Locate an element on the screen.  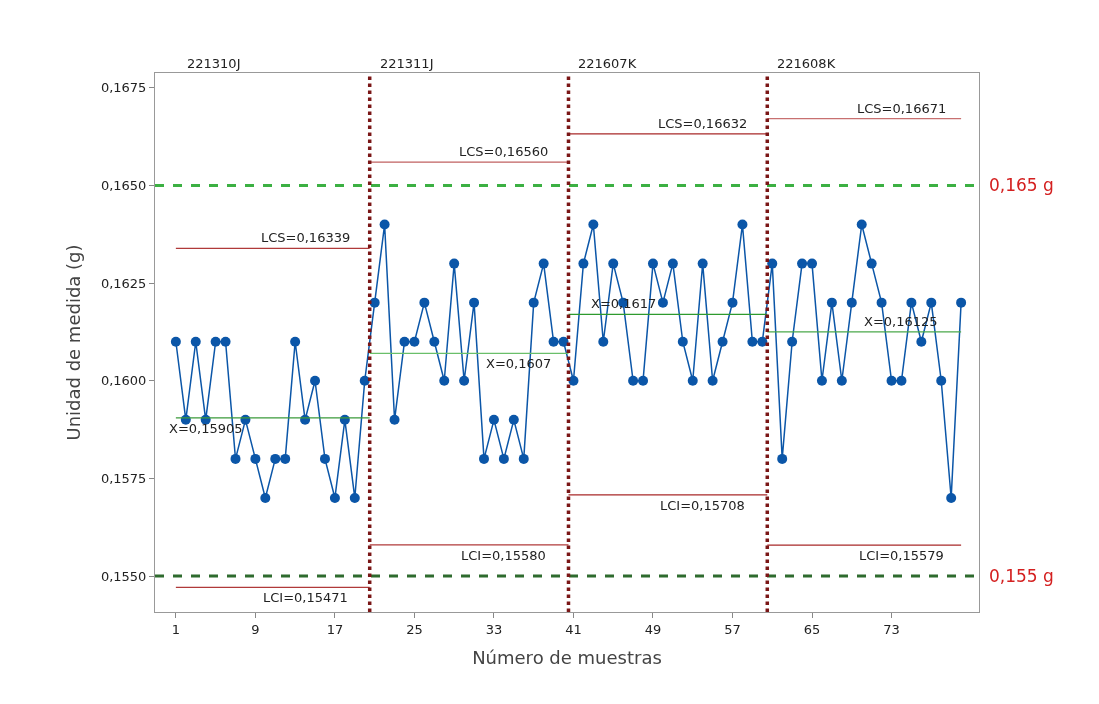
text: 221607K is located at coordinates (607, 63).